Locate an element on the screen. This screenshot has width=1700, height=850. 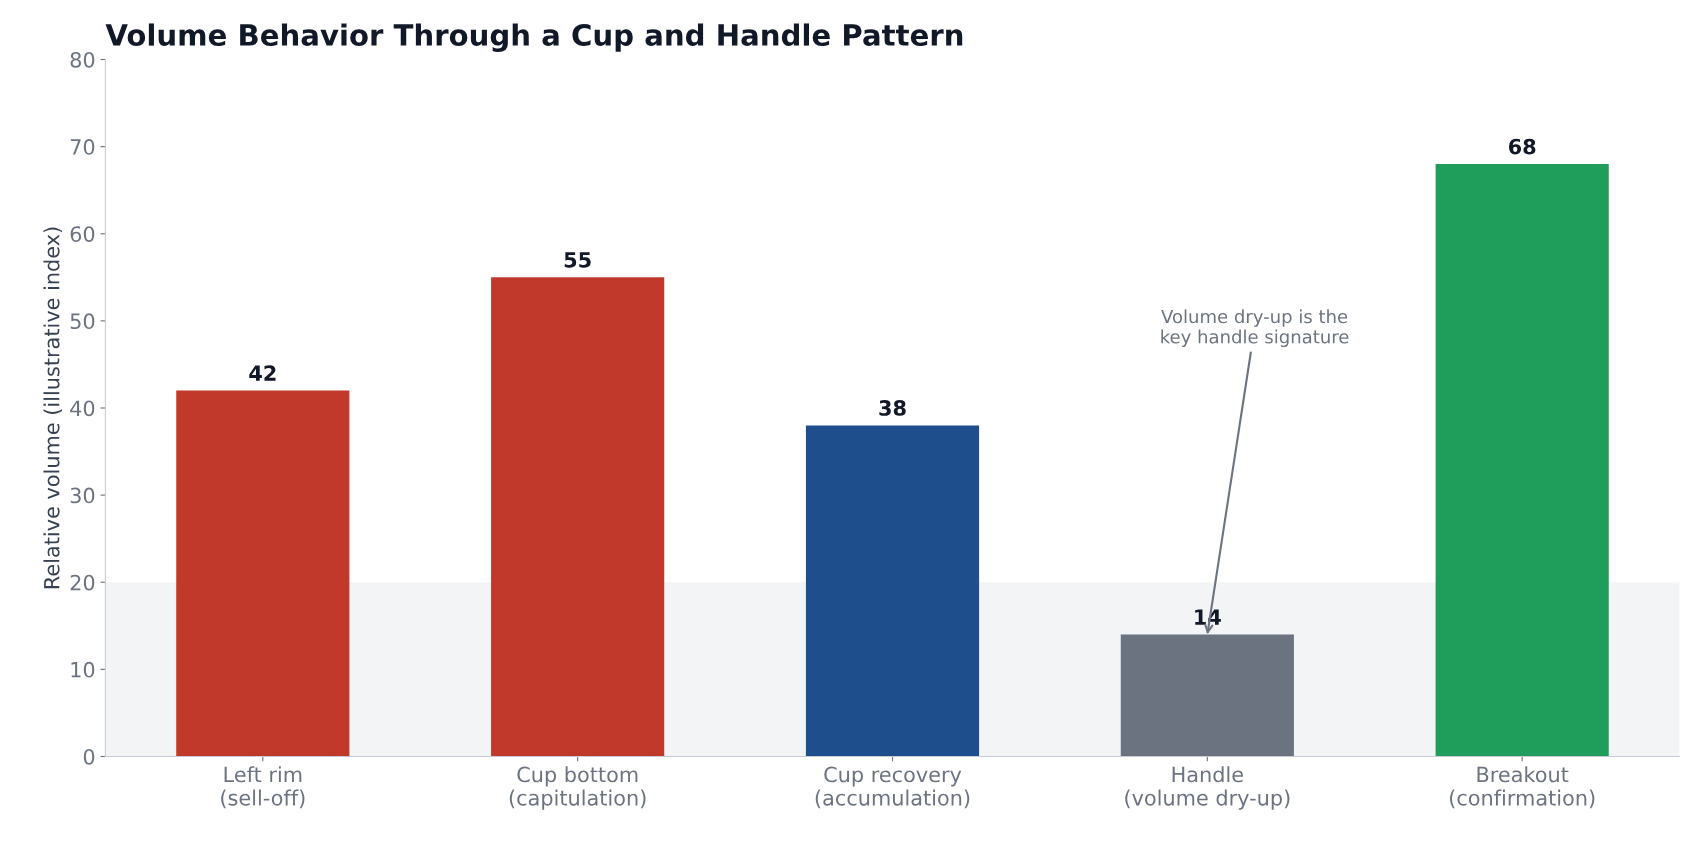
chart-title: Volume Behavior Through a Cup and Handle Pattern is located at coordinates (534, 37).